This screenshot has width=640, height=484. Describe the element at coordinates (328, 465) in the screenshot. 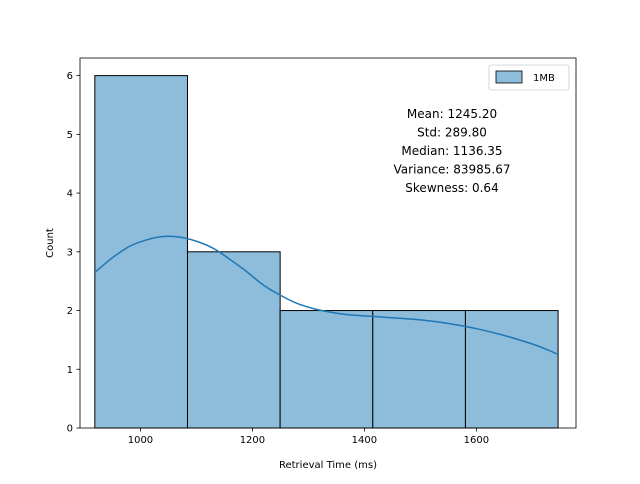

I see `x-axis-label: Retrieval Time (ms)` at that location.